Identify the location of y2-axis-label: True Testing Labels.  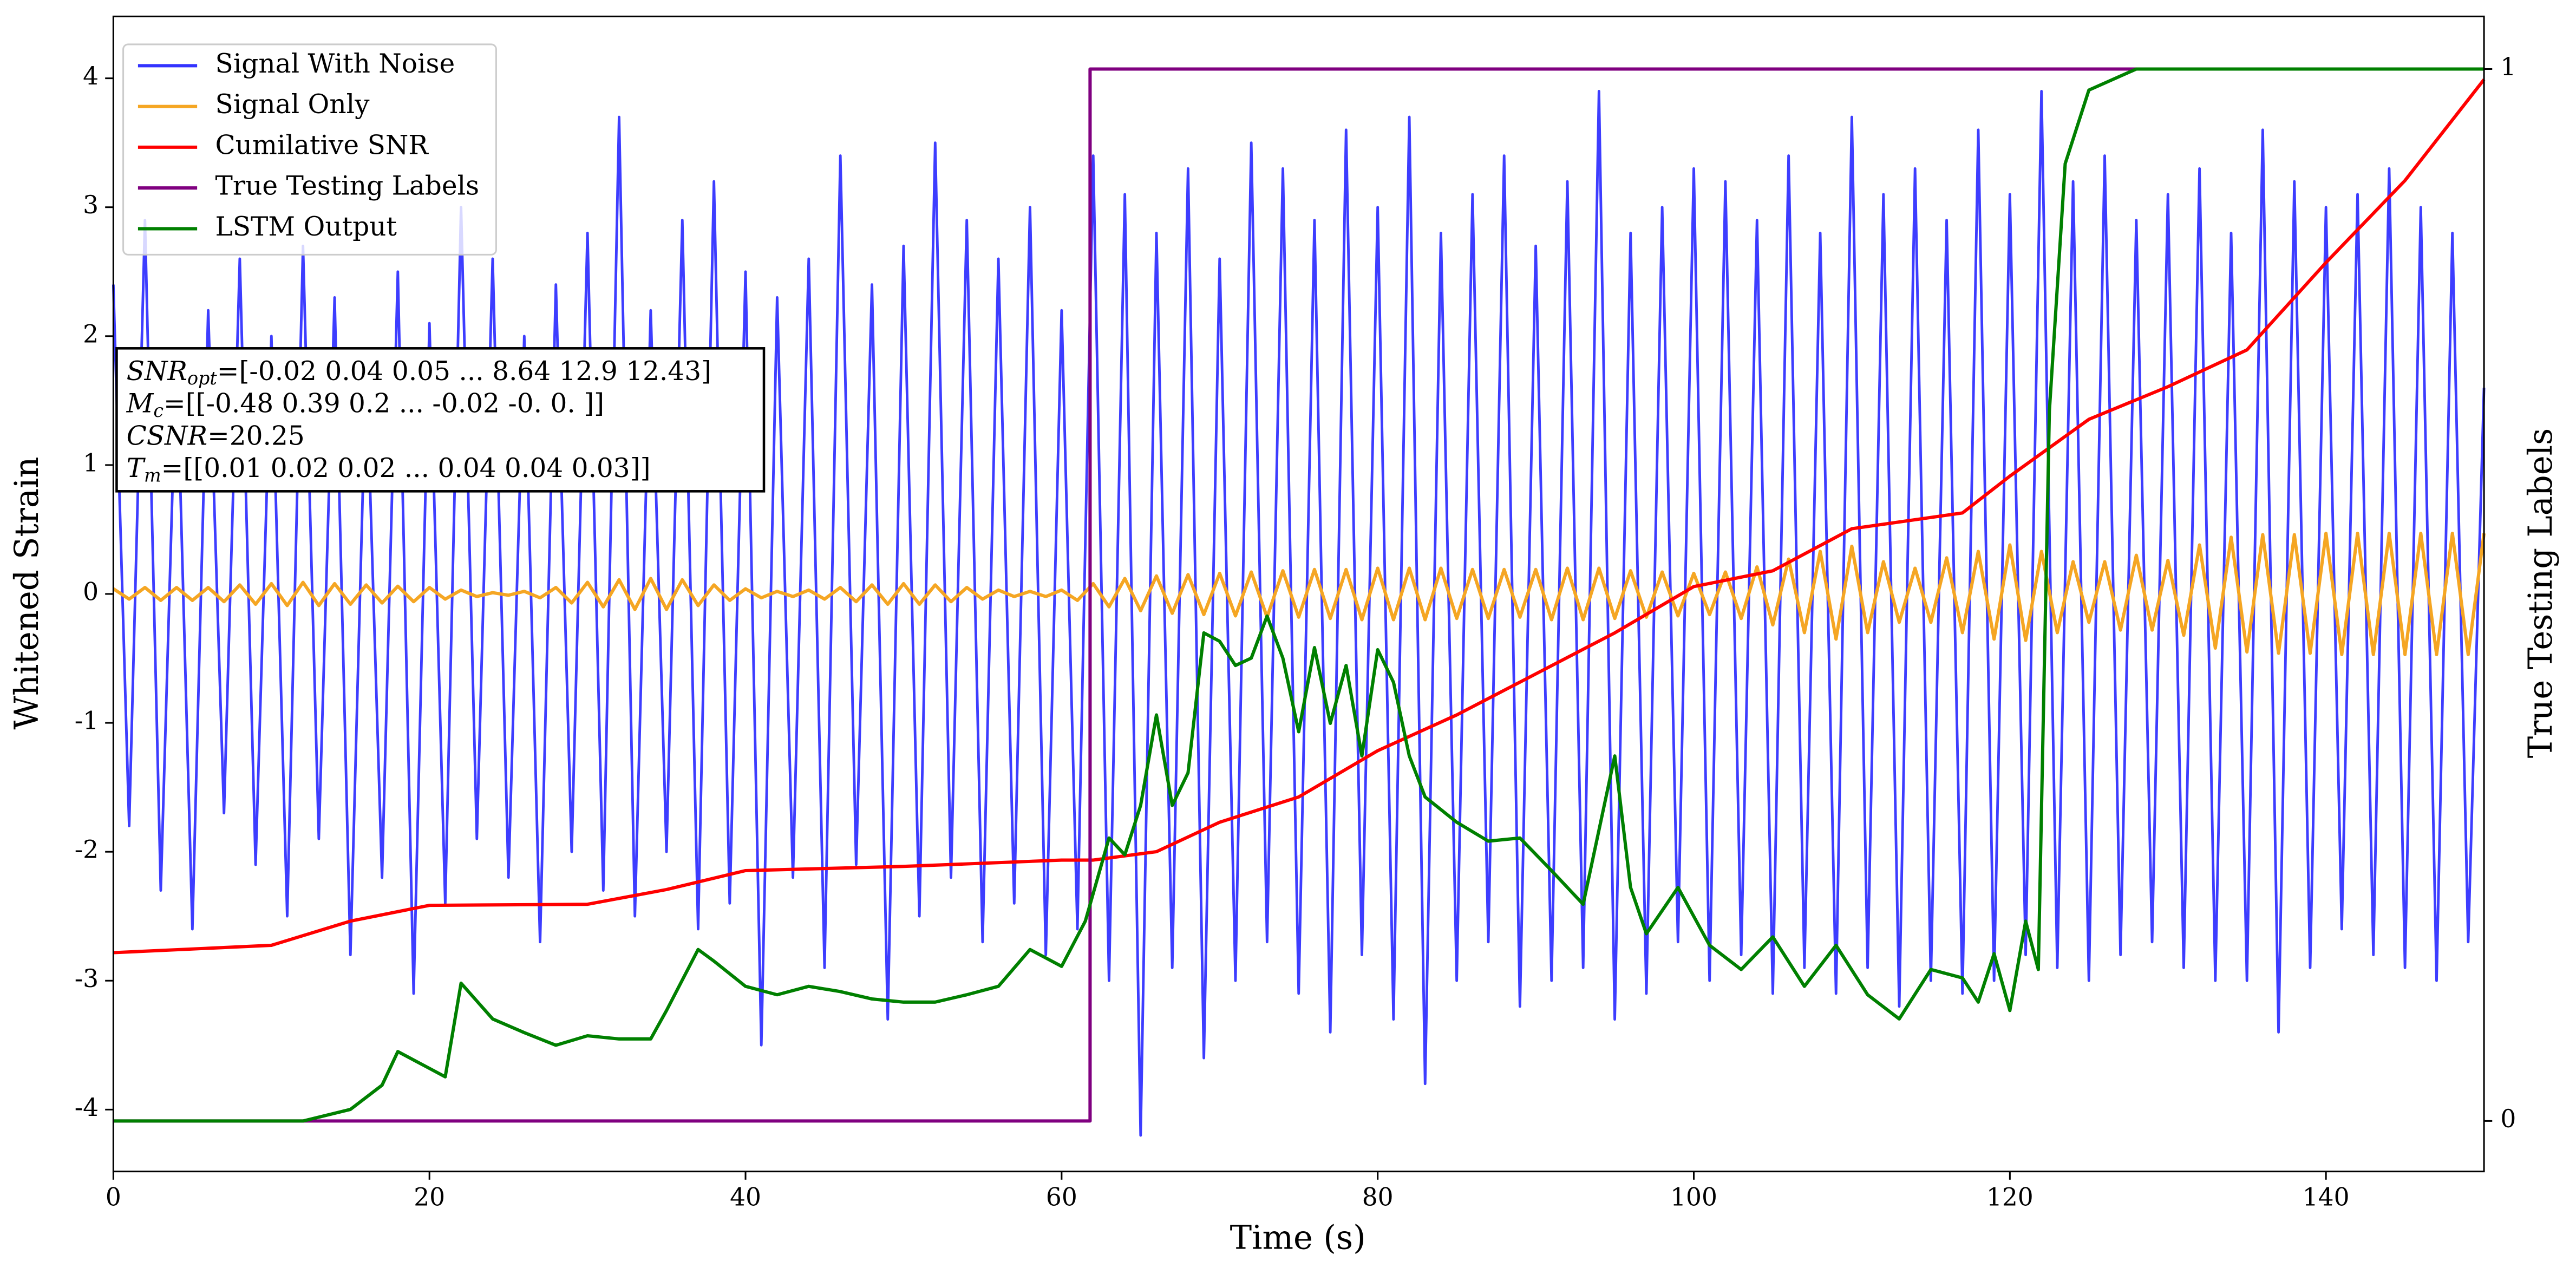
(2541, 593).